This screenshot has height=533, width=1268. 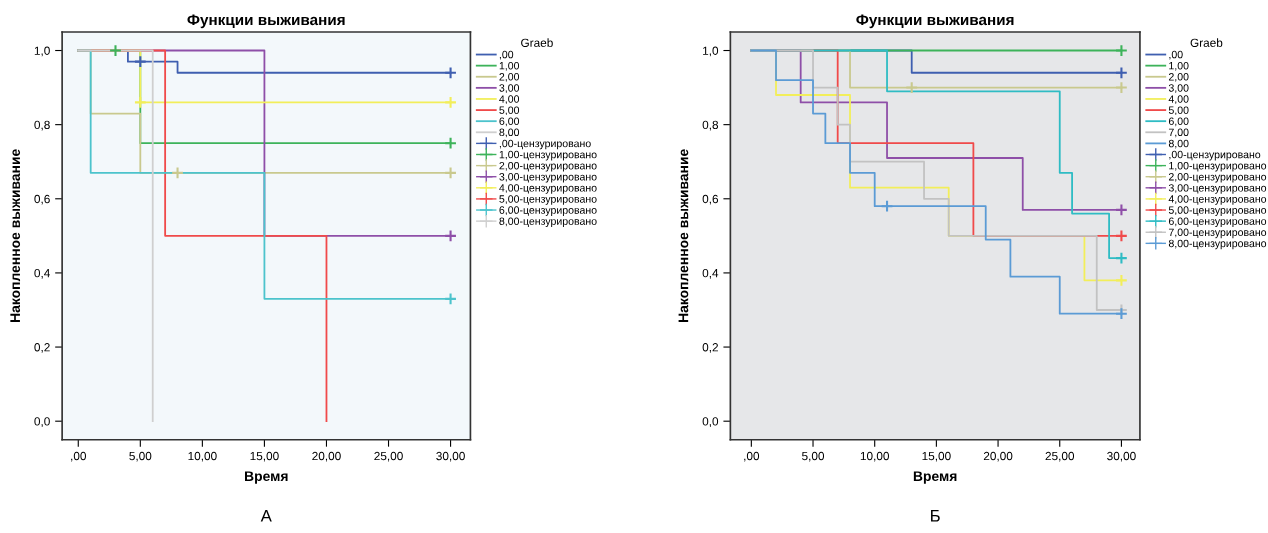 What do you see at coordinates (935, 516) in the screenshot?
I see `text: Б` at bounding box center [935, 516].